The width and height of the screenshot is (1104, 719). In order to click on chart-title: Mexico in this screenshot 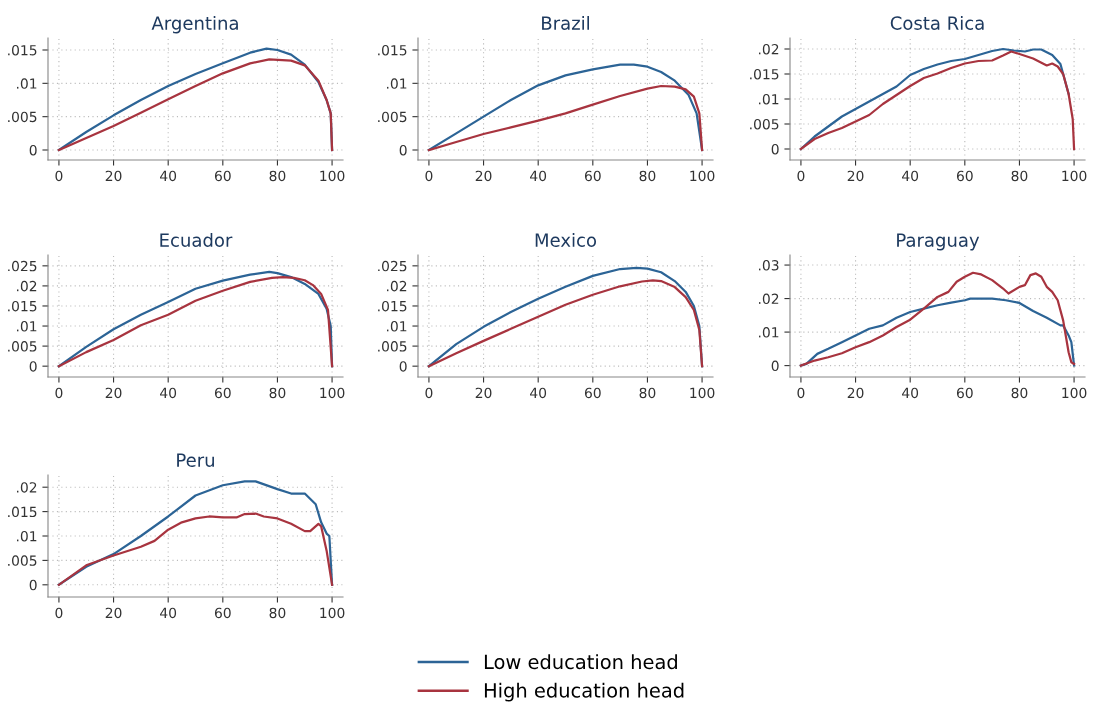, I will do `click(566, 239)`.